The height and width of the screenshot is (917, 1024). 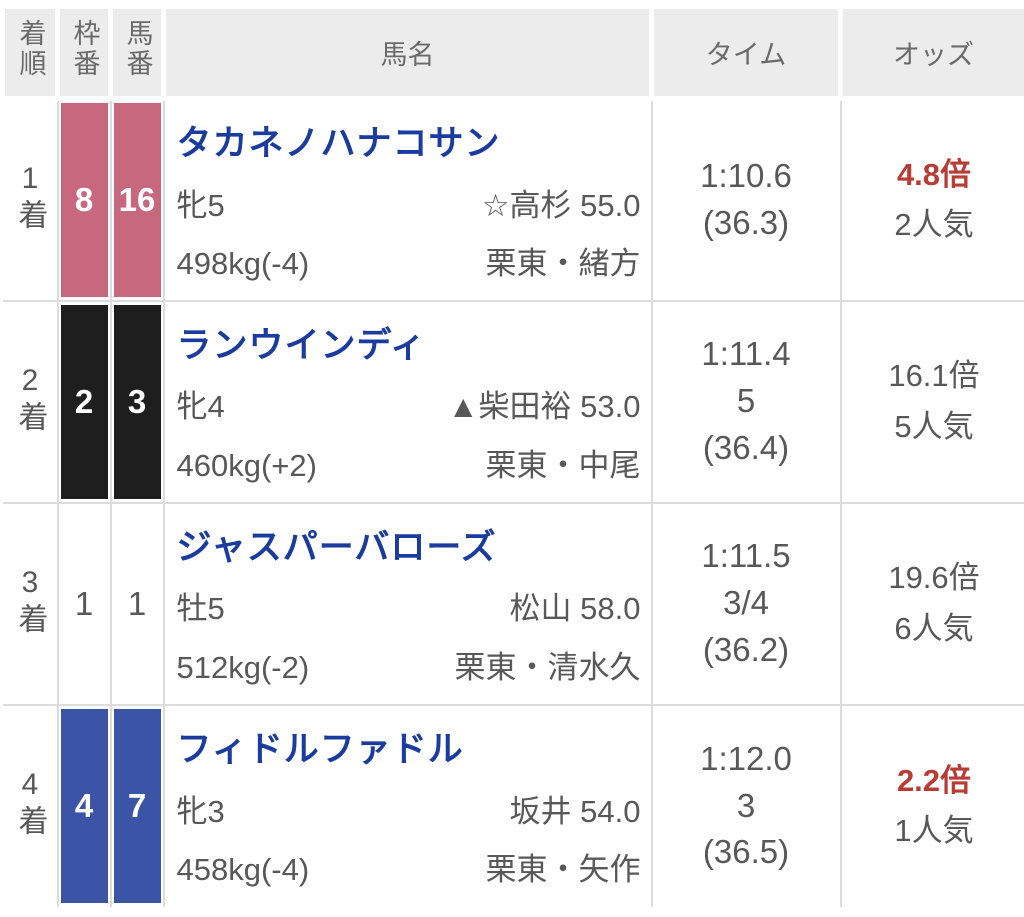 I want to click on trainer: 栗東・中尾, so click(x=563, y=465).